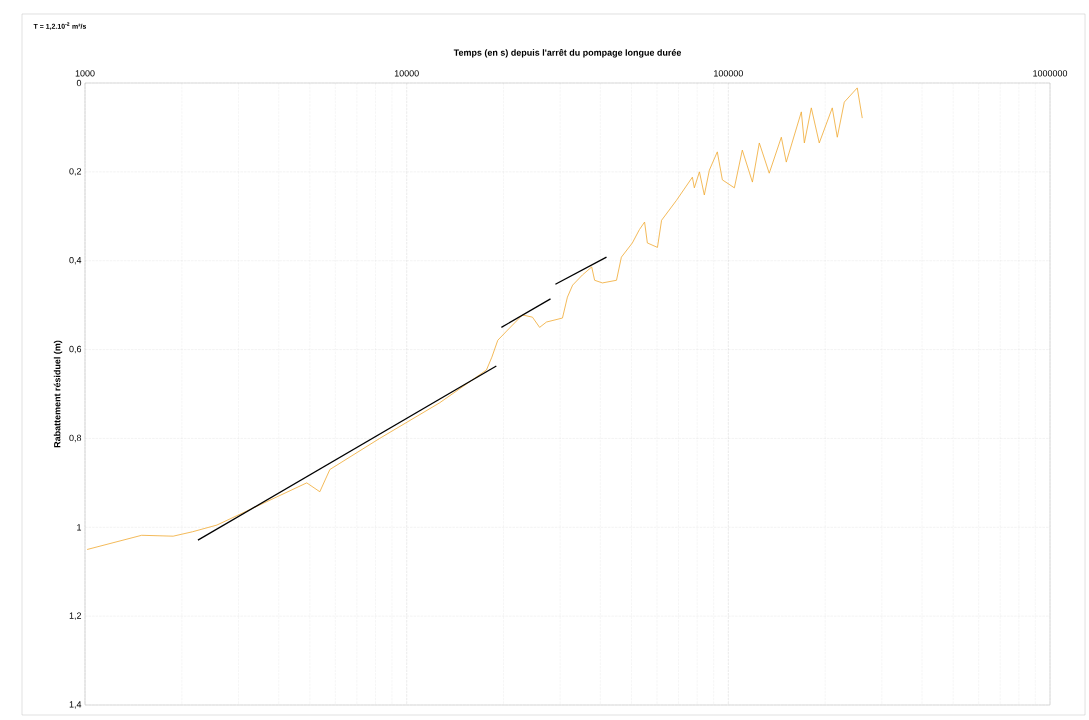 This screenshot has width=1089, height=720. Describe the element at coordinates (79, 83) in the screenshot. I see `y-tick-label: 0` at that location.